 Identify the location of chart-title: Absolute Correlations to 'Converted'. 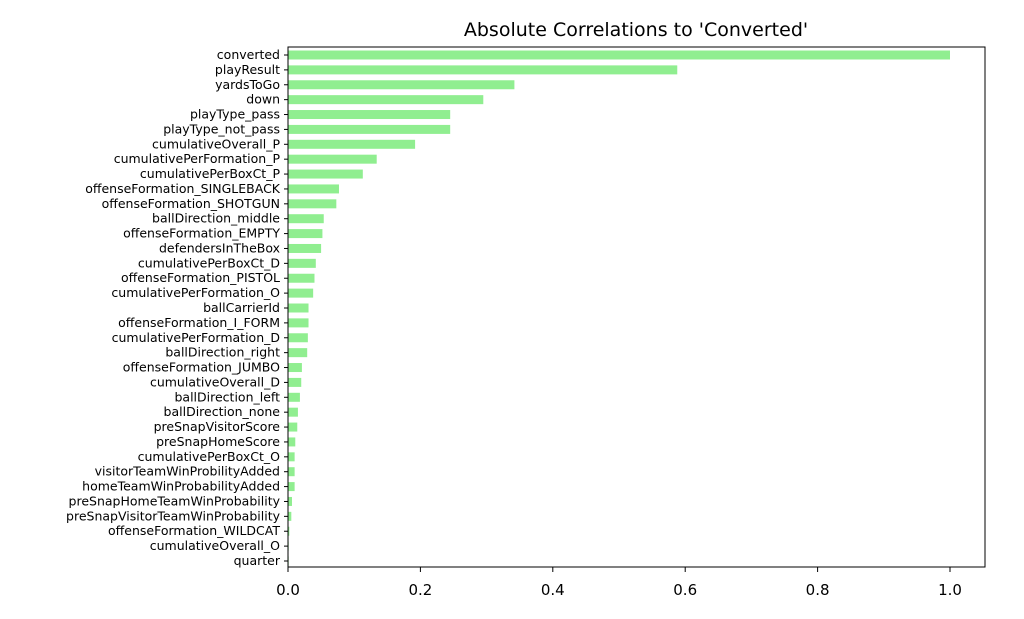
(636, 30).